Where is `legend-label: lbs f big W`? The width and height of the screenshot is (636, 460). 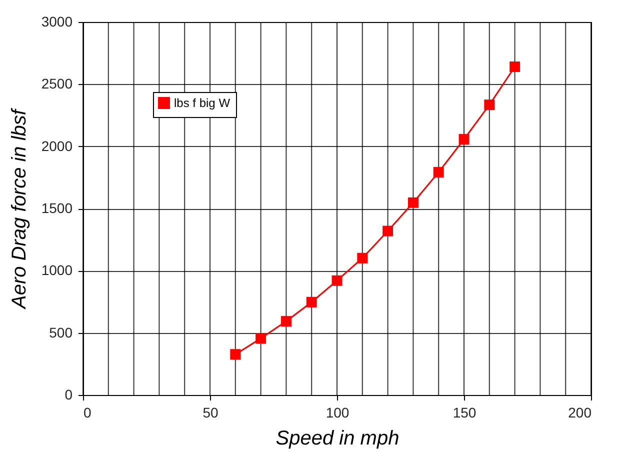 legend-label: lbs f big W is located at coordinates (202, 103).